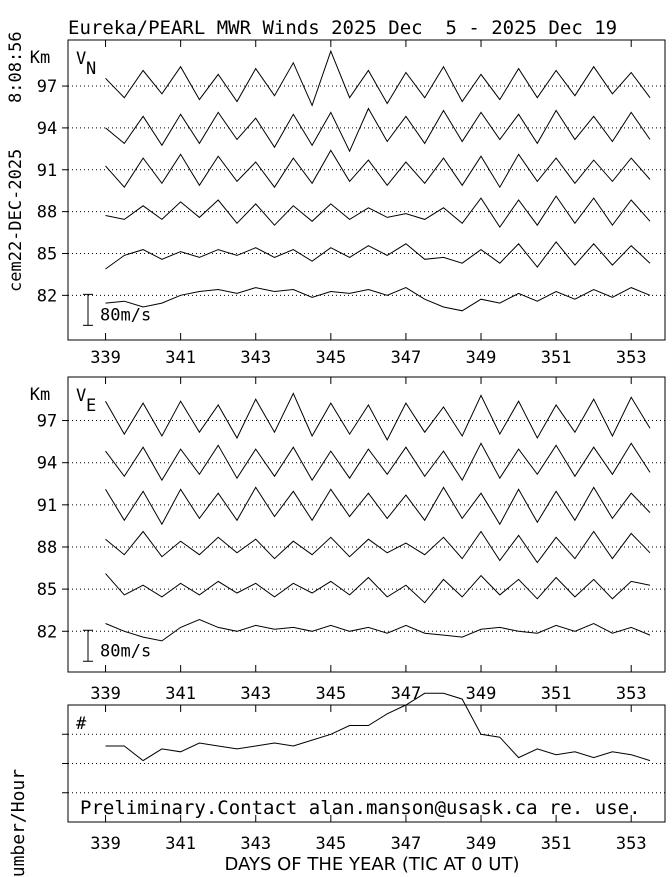 The image size is (672, 877). What do you see at coordinates (91, 406) in the screenshot?
I see `panel-label-sub: E` at bounding box center [91, 406].